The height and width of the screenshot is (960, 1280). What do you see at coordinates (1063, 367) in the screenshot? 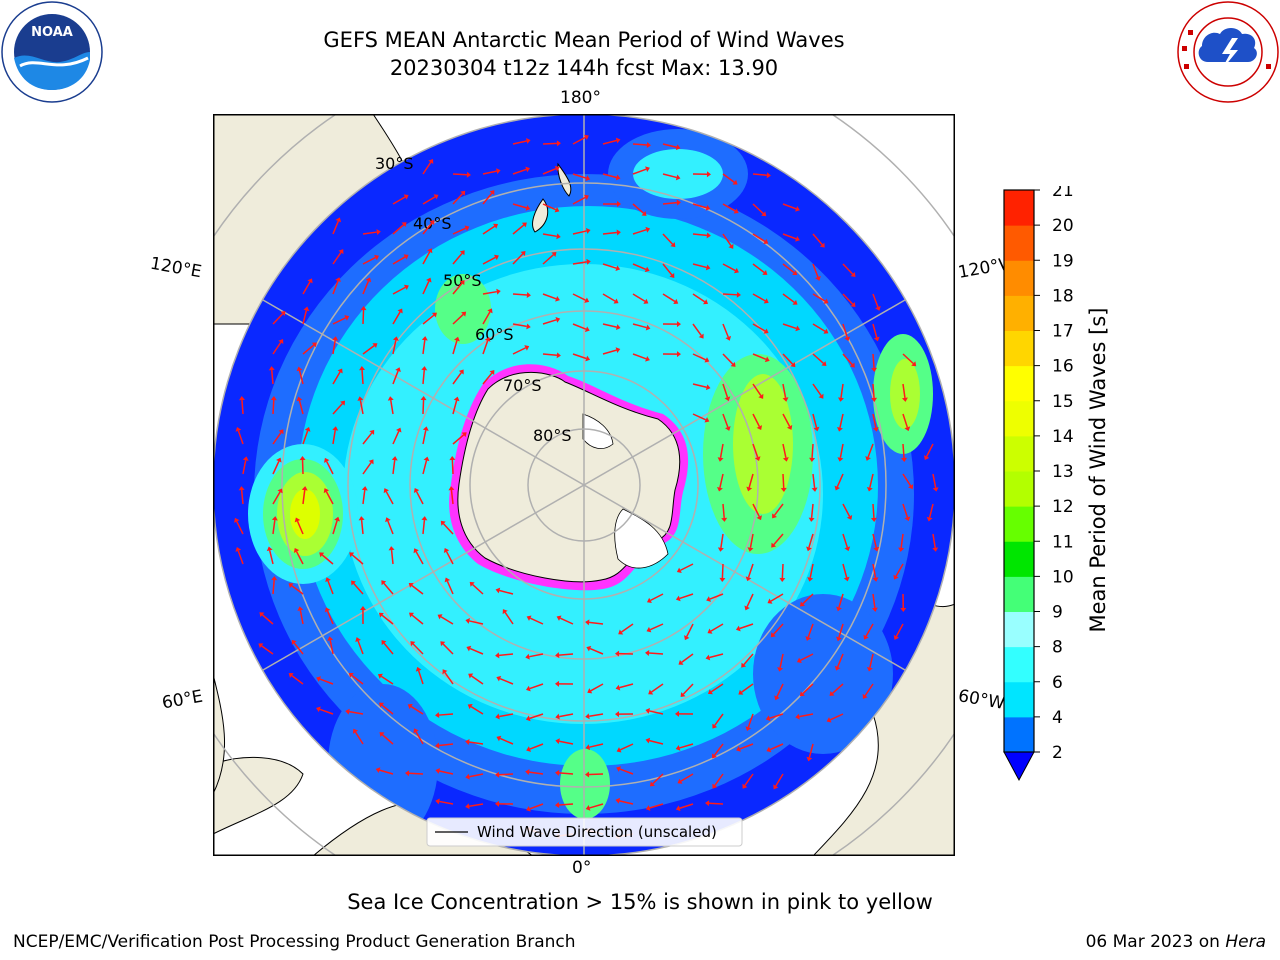
I see `colorbar-tick-label: 16` at bounding box center [1063, 367].